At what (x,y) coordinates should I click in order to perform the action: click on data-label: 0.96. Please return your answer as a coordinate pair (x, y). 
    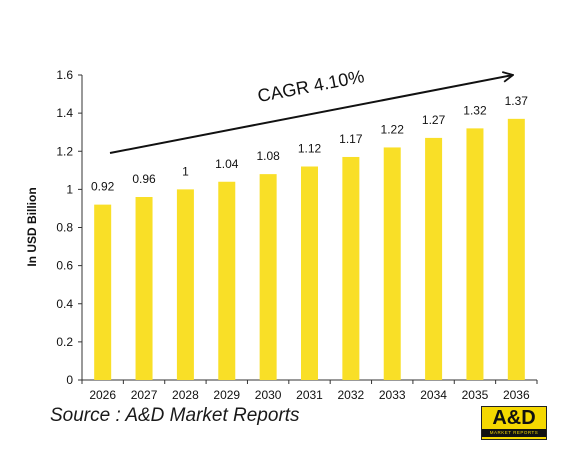
    Looking at the image, I should click on (144, 179).